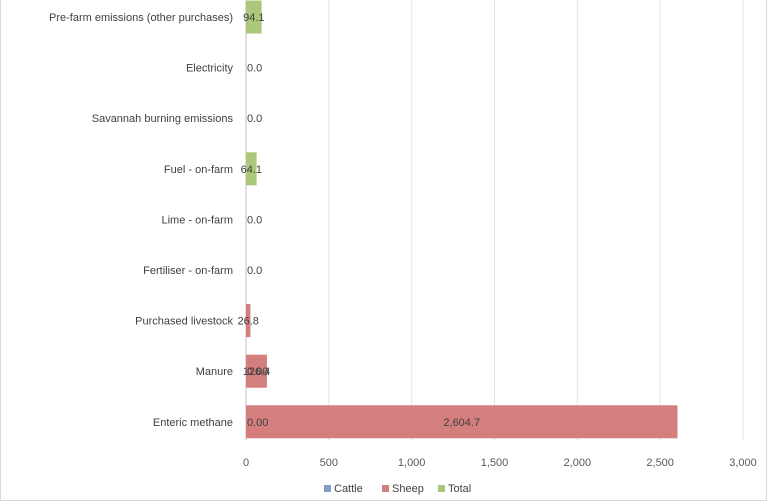 The width and height of the screenshot is (767, 501). Describe the element at coordinates (441, 488) in the screenshot. I see `legend-swatch-total` at that location.